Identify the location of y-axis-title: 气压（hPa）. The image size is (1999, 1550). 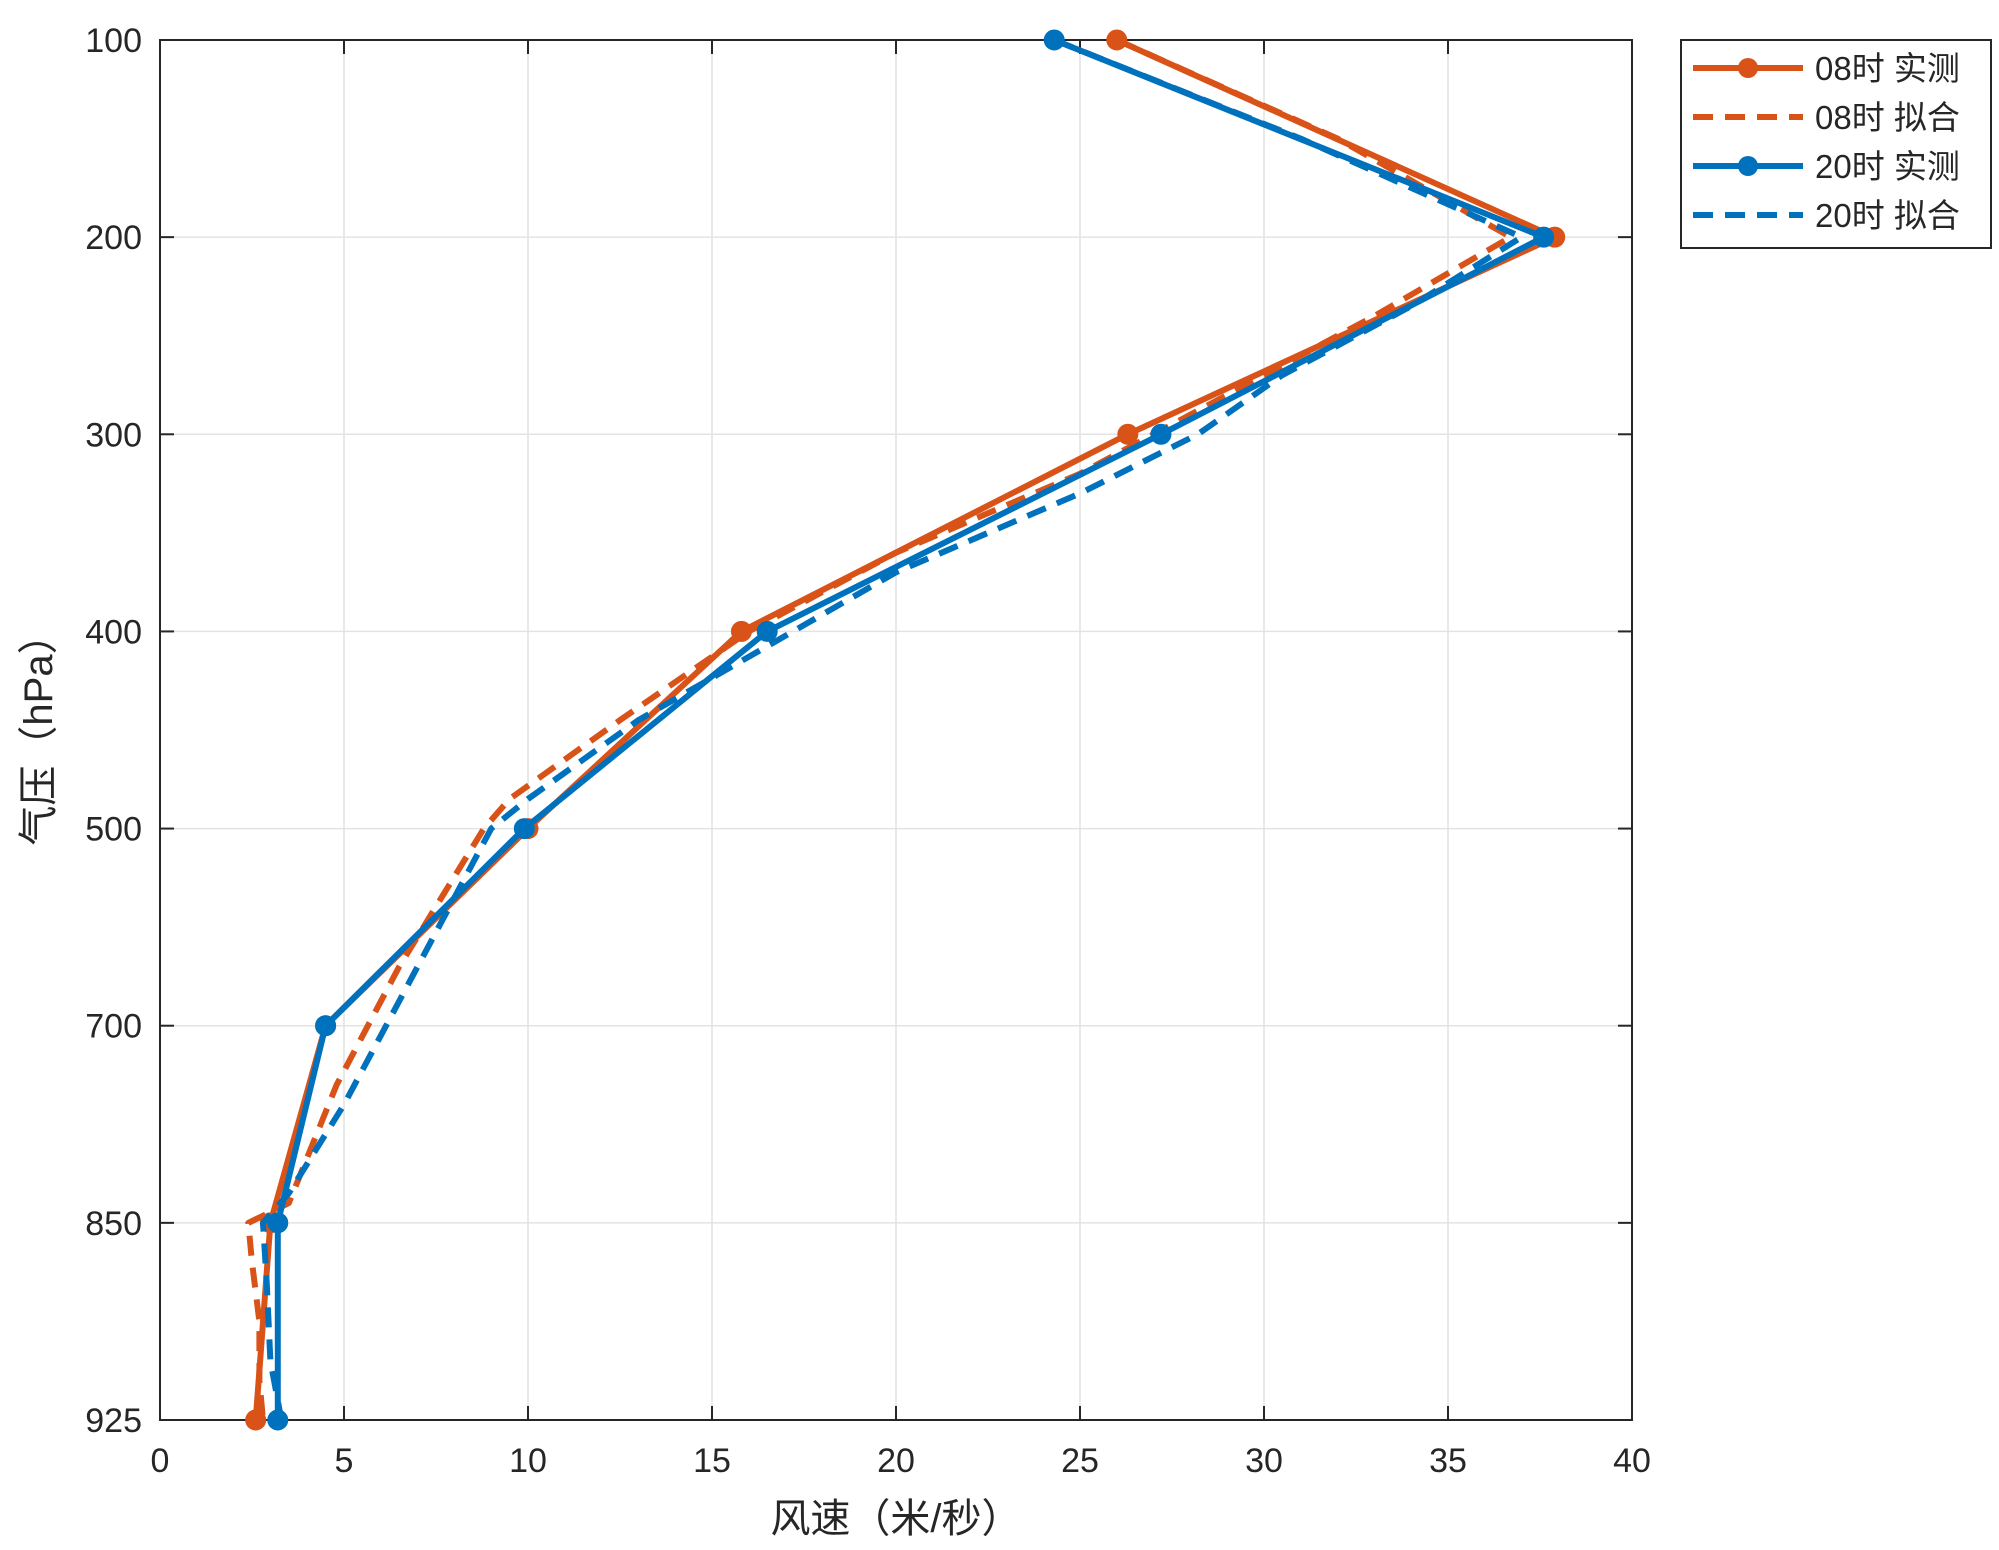
(39, 729).